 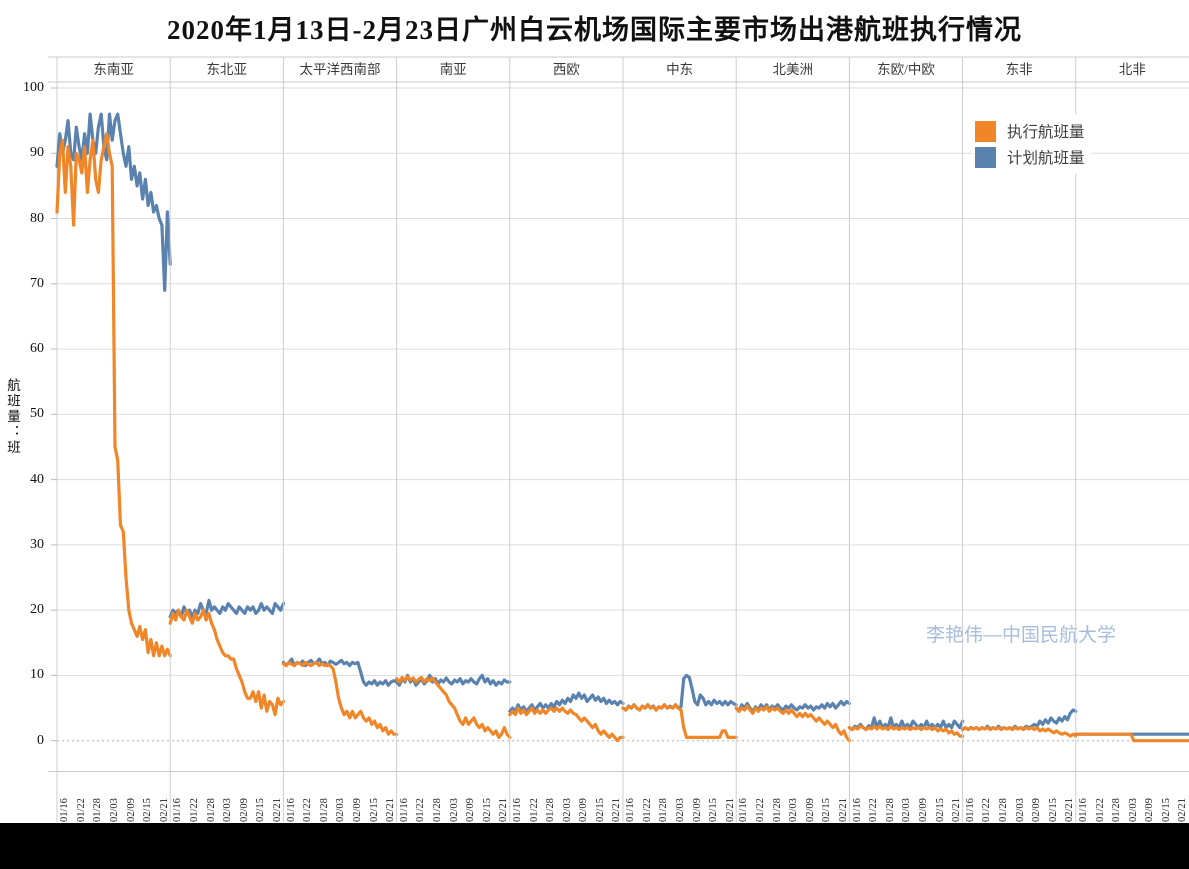 I want to click on y-tick-label: 100, so click(x=33, y=87).